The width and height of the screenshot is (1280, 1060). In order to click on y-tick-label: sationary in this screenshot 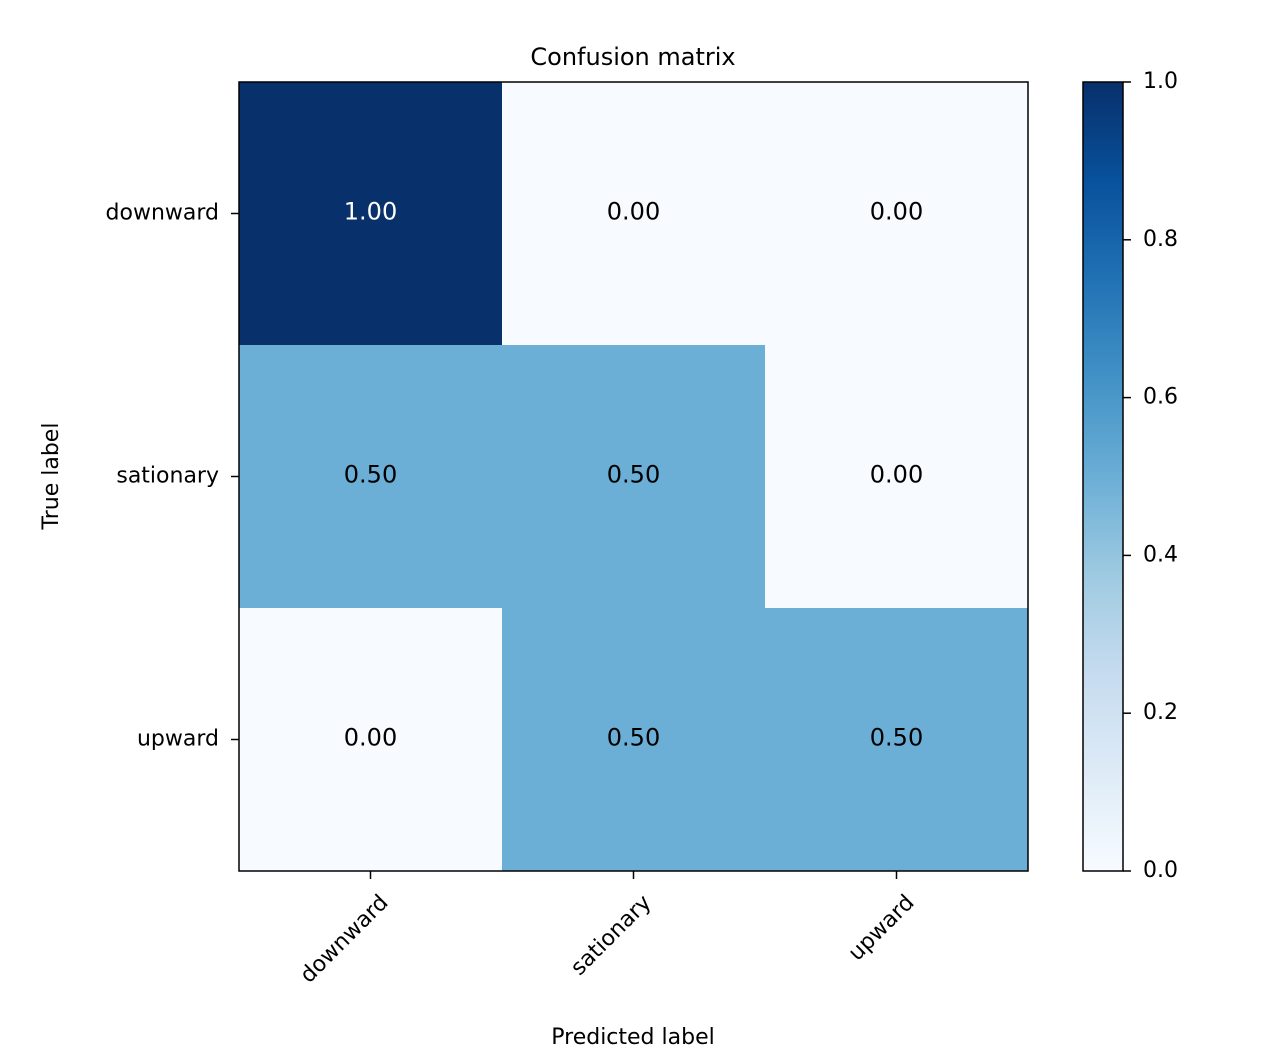, I will do `click(167, 476)`.